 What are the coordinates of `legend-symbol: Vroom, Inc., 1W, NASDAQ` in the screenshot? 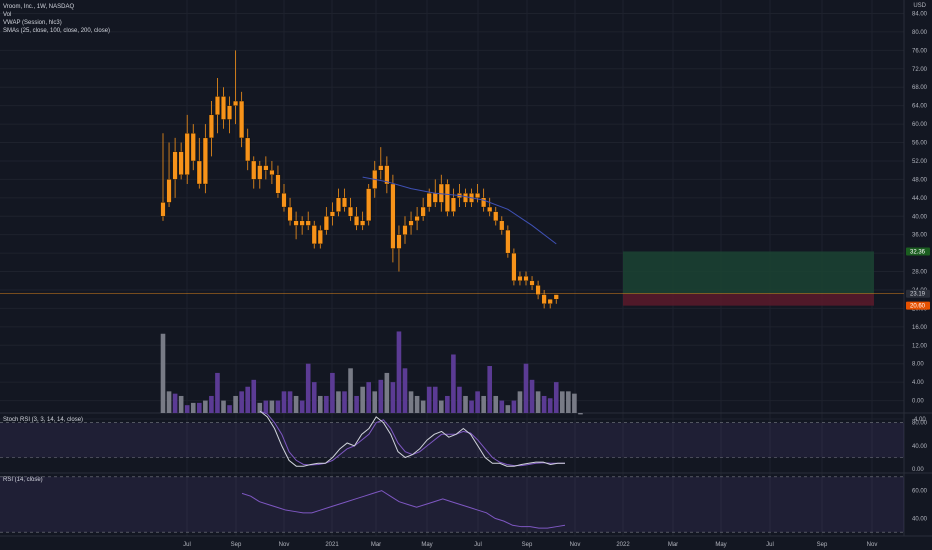 It's located at (39, 7).